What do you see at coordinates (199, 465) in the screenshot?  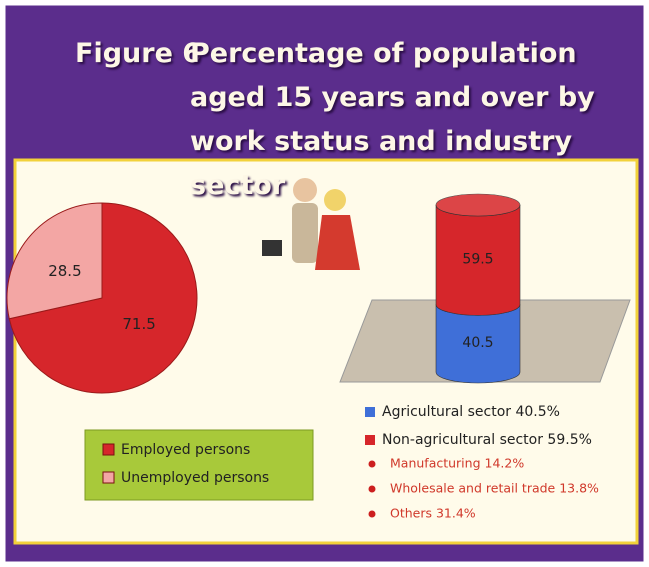 I see `pie-legend-box` at bounding box center [199, 465].